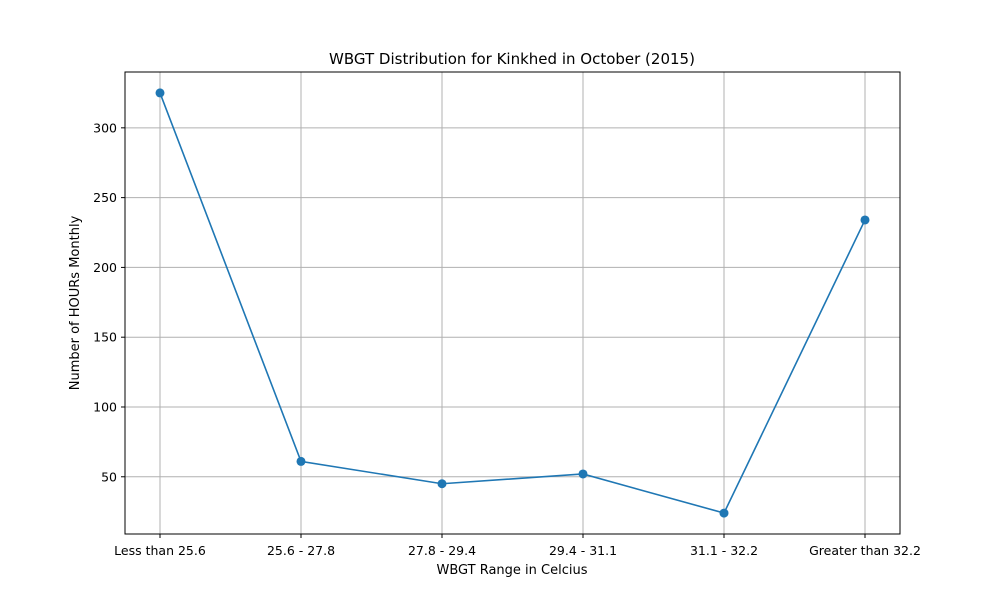 The height and width of the screenshot is (600, 1000). I want to click on y-tick-label: 50, so click(109, 476).